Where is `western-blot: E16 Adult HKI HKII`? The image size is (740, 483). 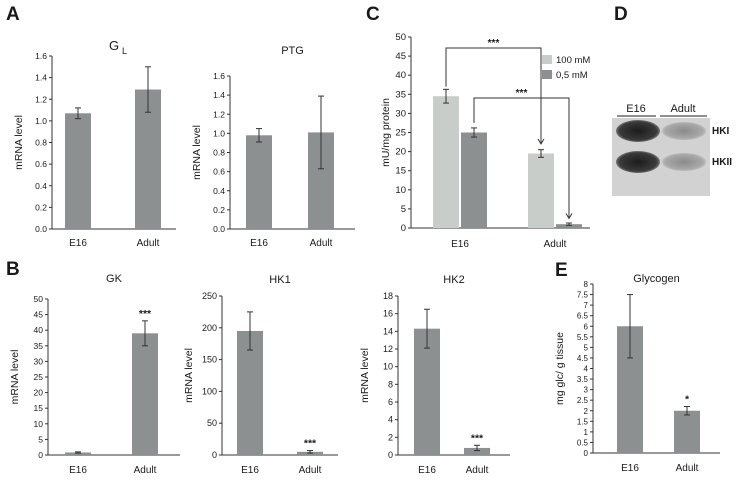 western-blot: E16 Adult HKI HKII is located at coordinates (672, 149).